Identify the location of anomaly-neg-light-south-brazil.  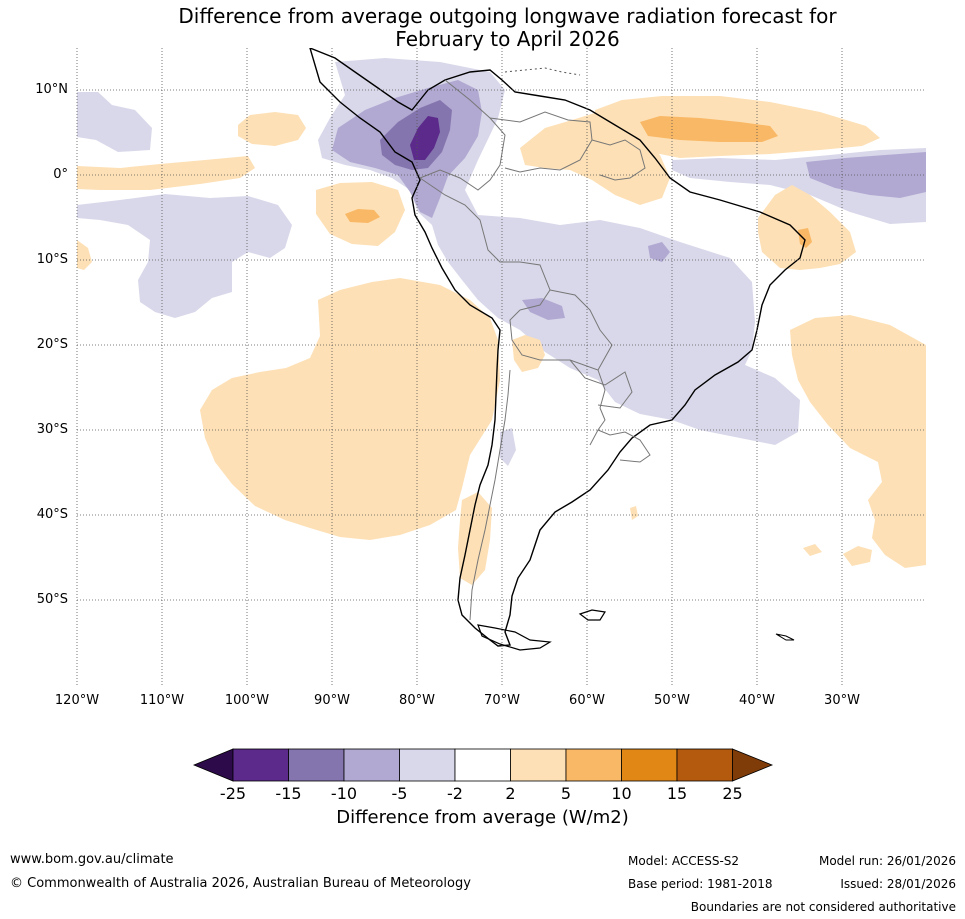
(508, 447).